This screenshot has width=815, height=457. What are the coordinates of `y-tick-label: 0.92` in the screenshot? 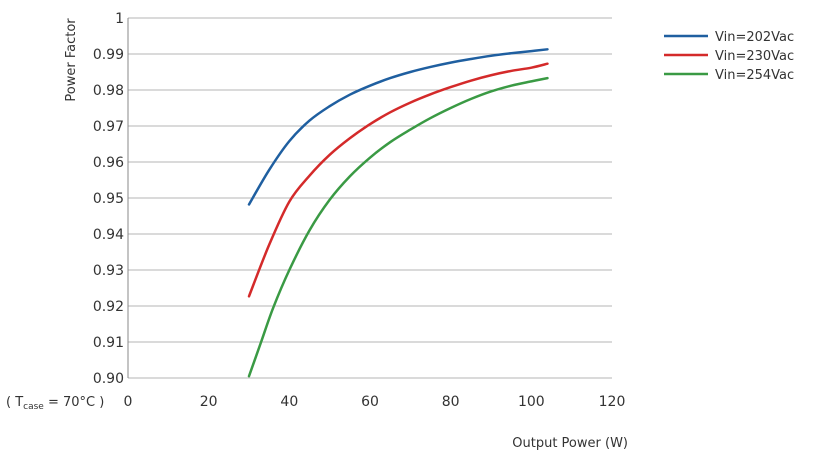 It's located at (108, 307).